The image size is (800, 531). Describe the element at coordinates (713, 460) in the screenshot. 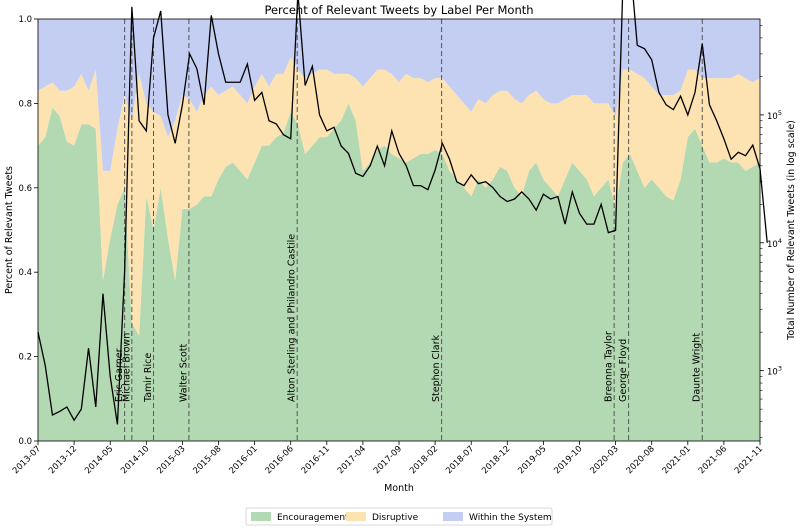

I see `x-tick-label: 2021-06` at that location.